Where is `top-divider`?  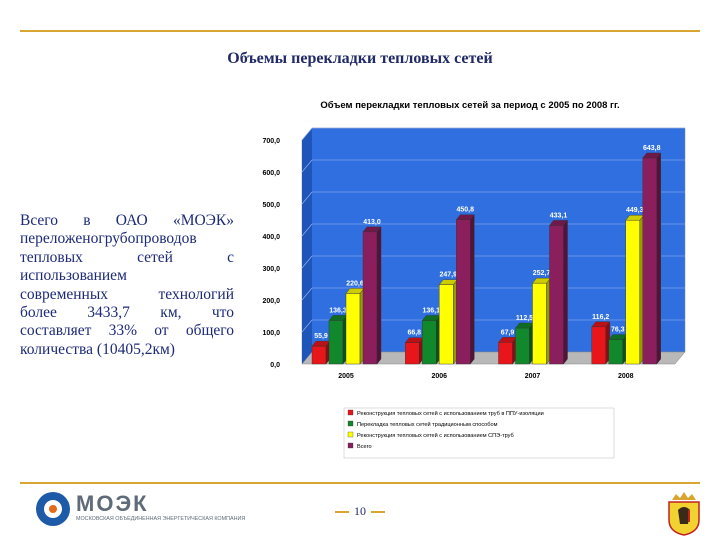 top-divider is located at coordinates (360, 31).